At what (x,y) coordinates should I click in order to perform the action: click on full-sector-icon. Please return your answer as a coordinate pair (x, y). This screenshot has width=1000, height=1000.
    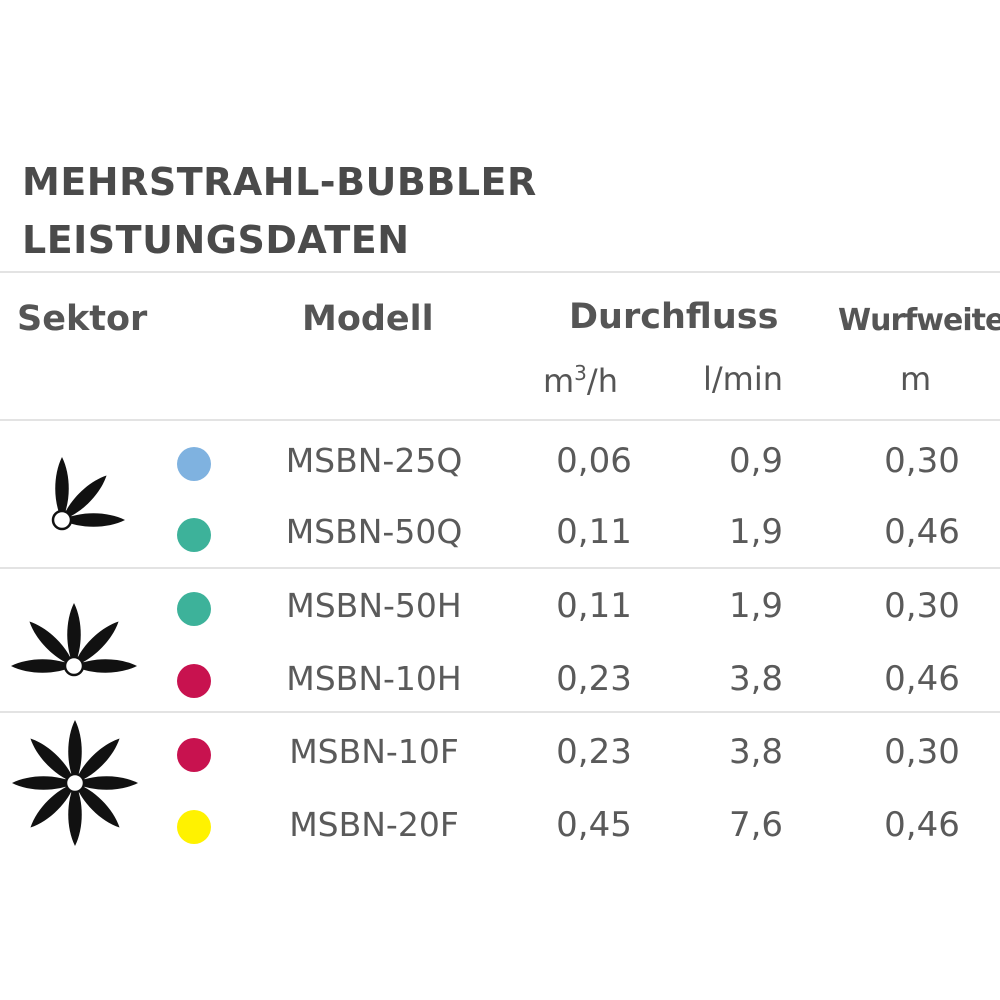
    Looking at the image, I should click on (75, 783).